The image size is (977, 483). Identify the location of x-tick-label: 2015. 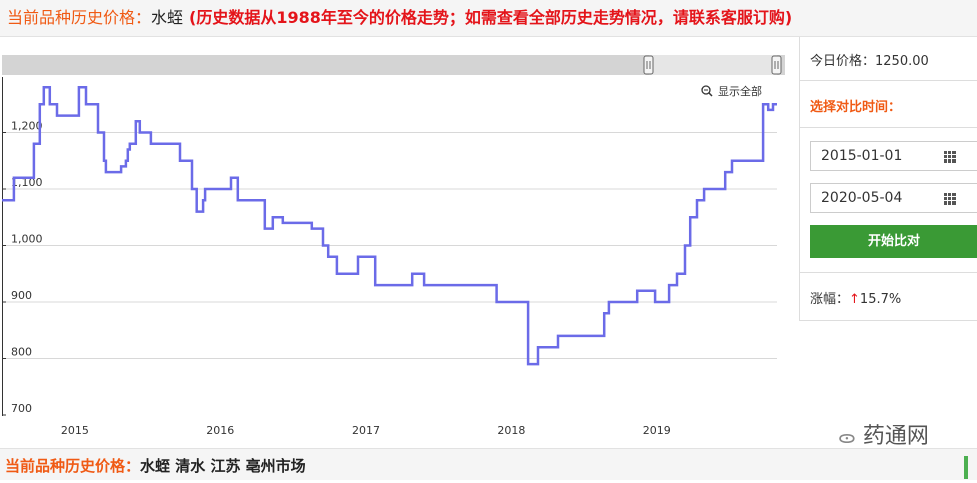
(75, 430).